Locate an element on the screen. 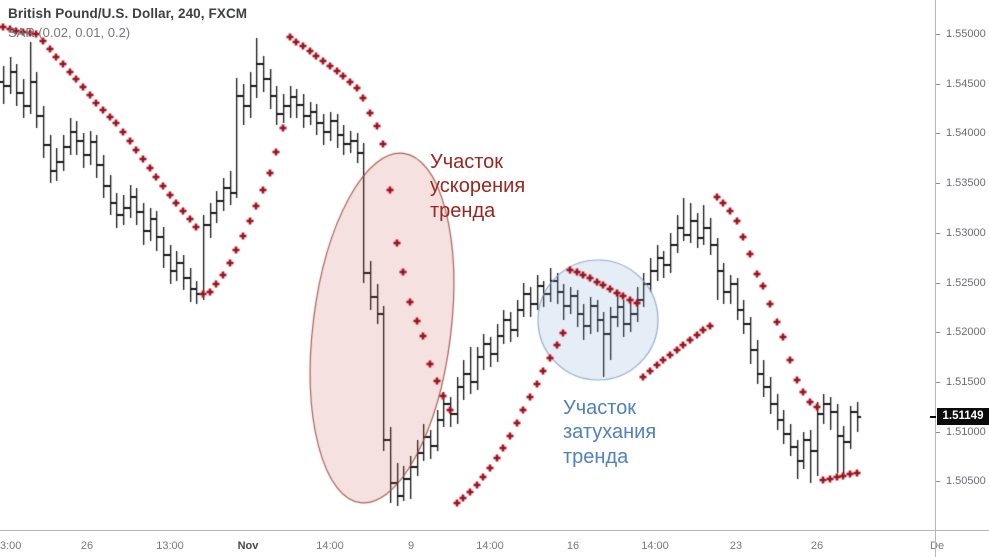  price-axis-label: 1.53500 is located at coordinates (966, 183).